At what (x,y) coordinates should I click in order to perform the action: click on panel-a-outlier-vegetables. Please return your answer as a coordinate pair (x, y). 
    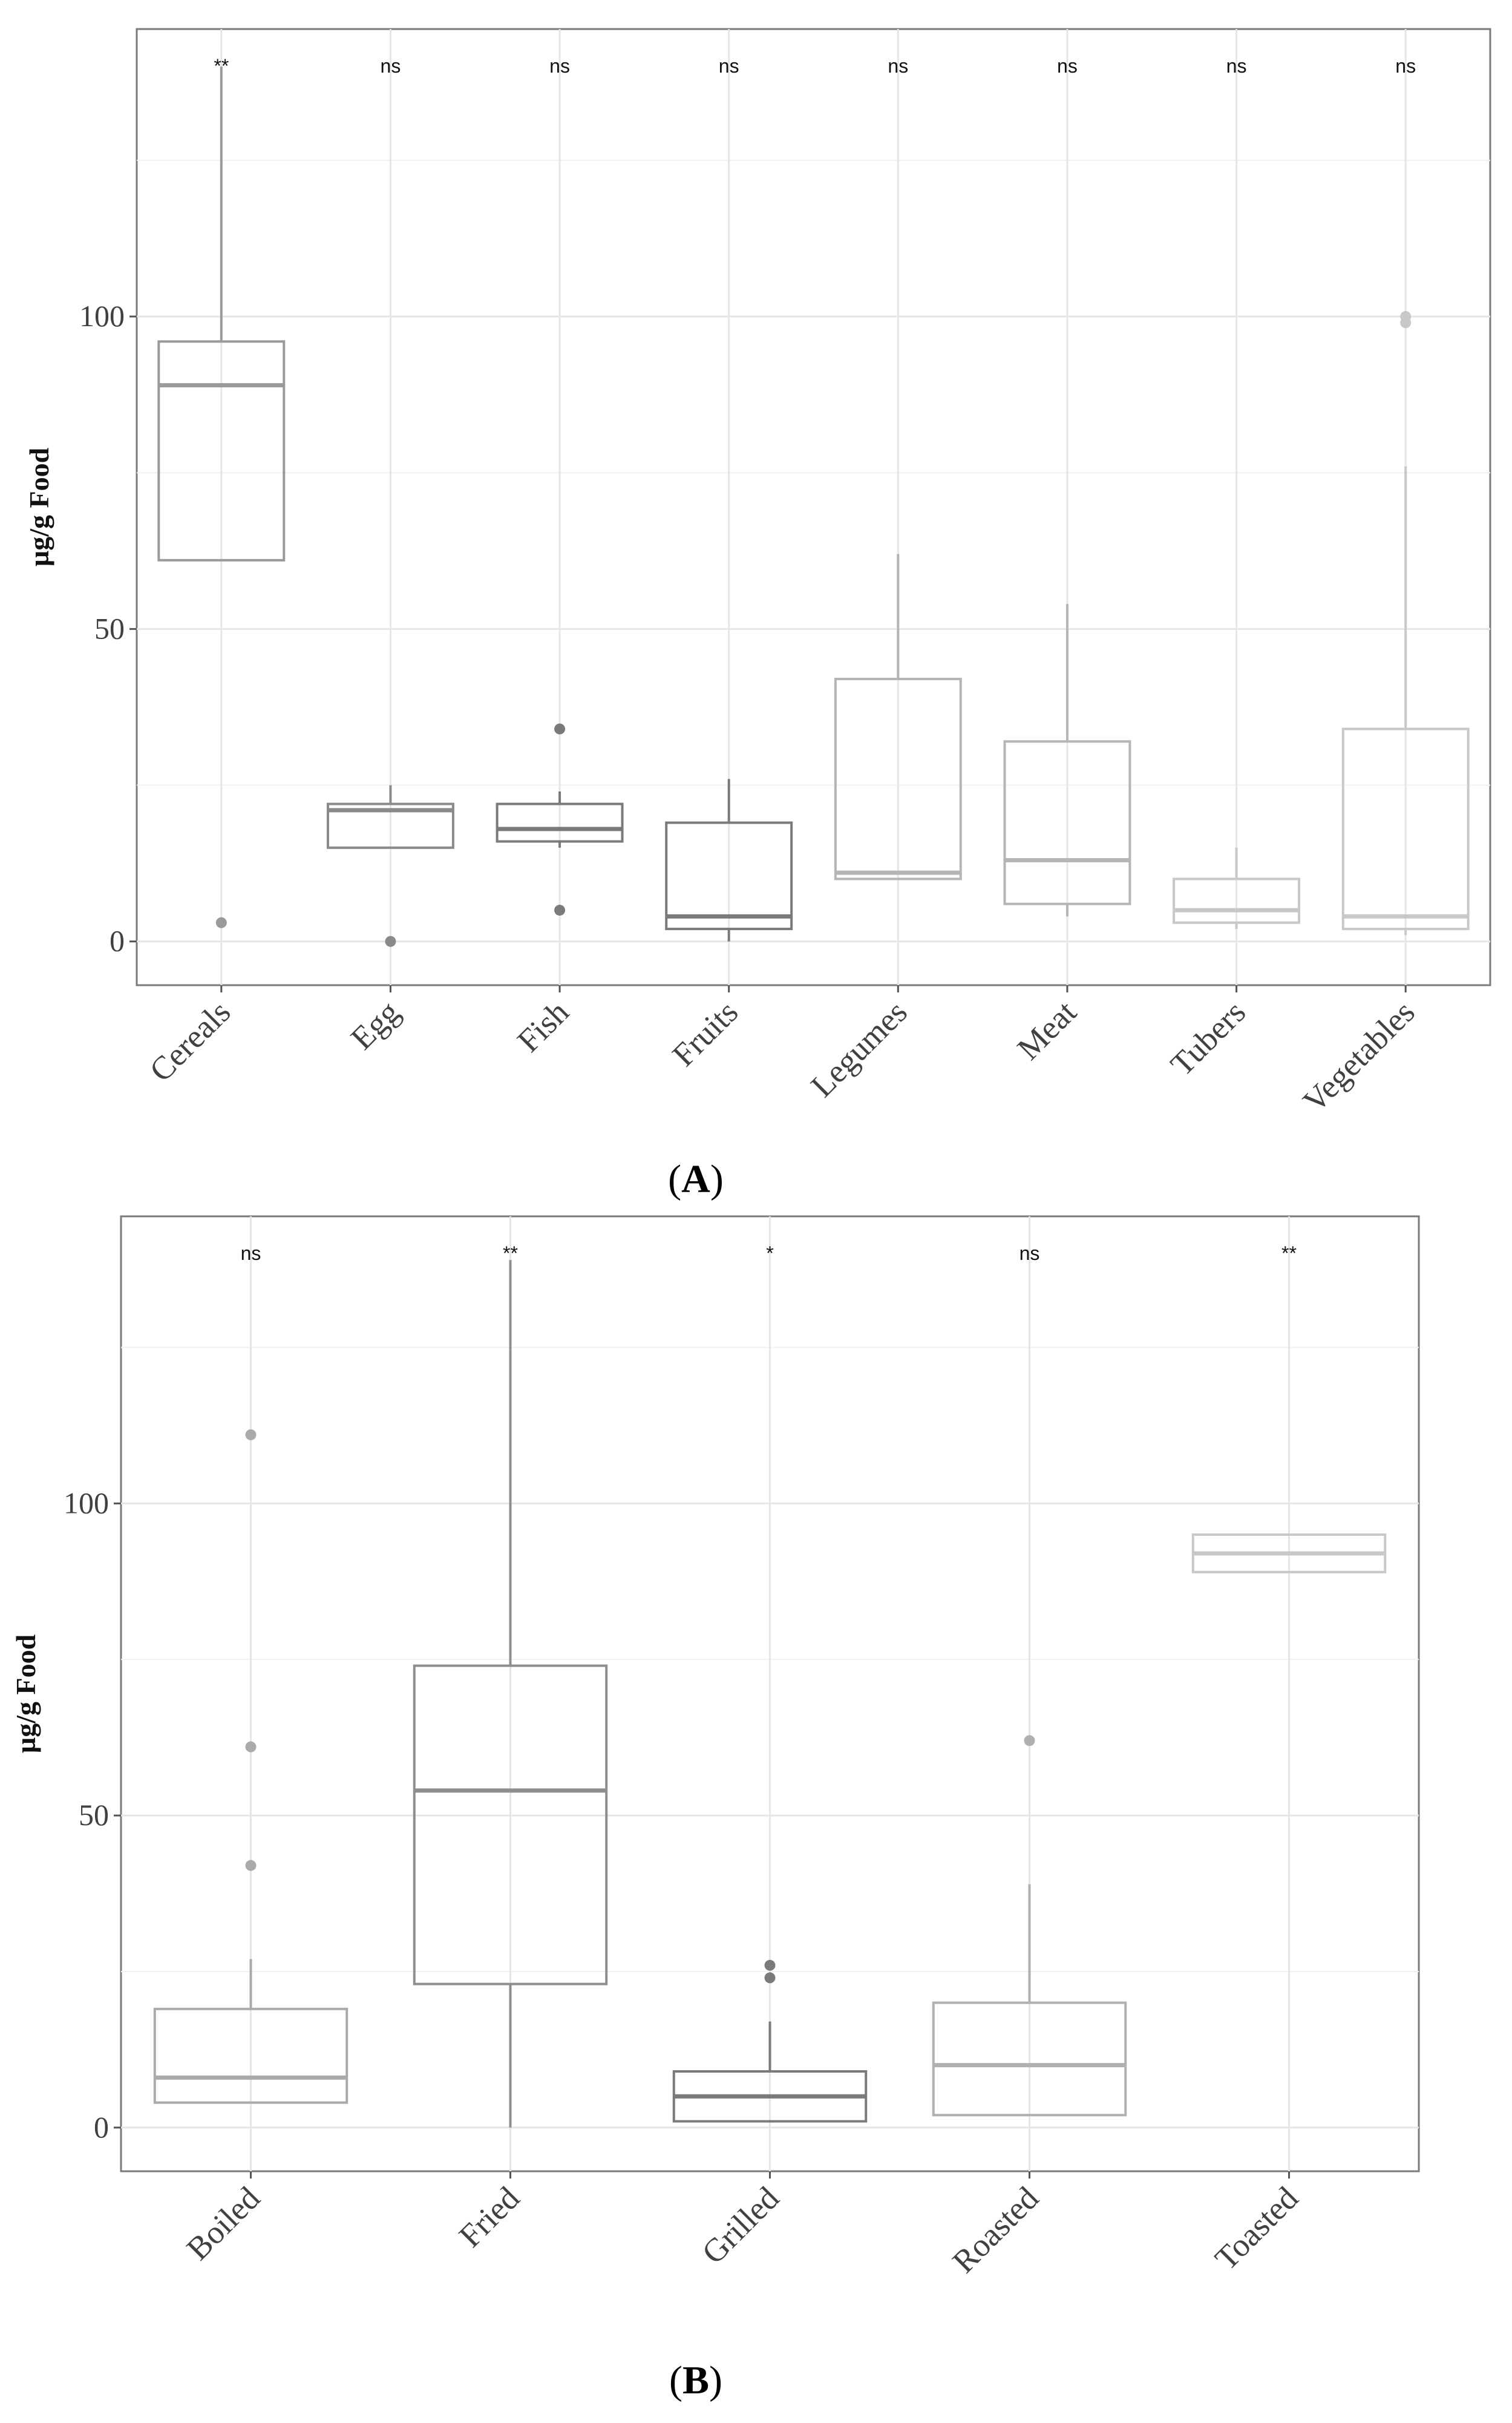
    Looking at the image, I should click on (1406, 317).